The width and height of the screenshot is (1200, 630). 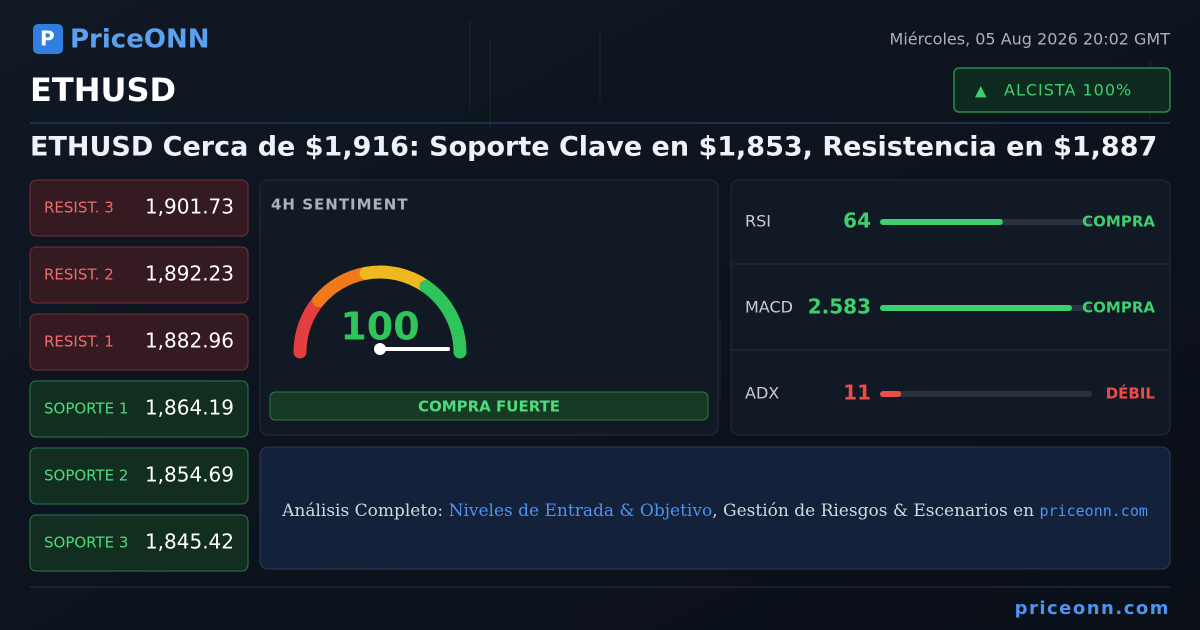 I want to click on promo-site: priceonn.com, so click(x=1094, y=511).